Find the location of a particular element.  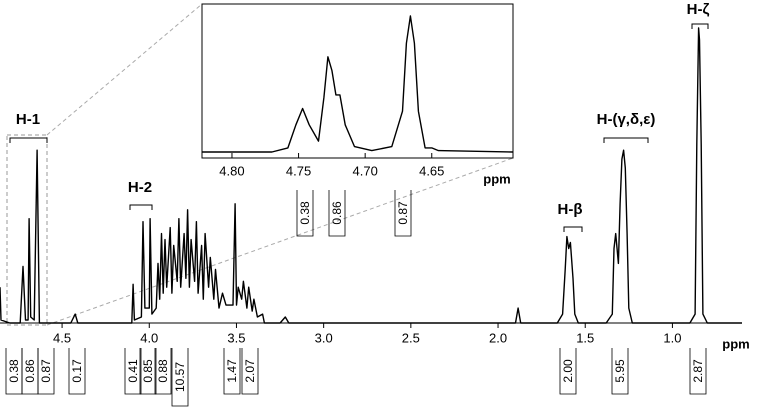

integral-value: 2.00 is located at coordinates (568, 371).